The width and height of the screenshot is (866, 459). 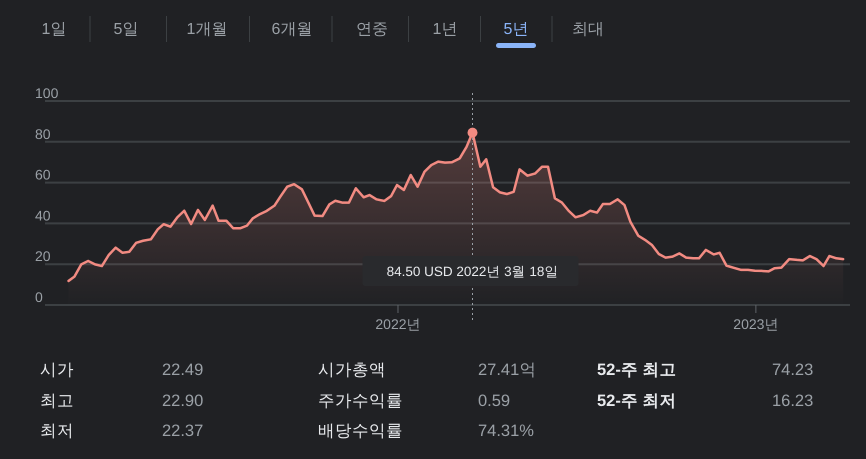 What do you see at coordinates (445, 29) in the screenshot?
I see `text: 1년` at bounding box center [445, 29].